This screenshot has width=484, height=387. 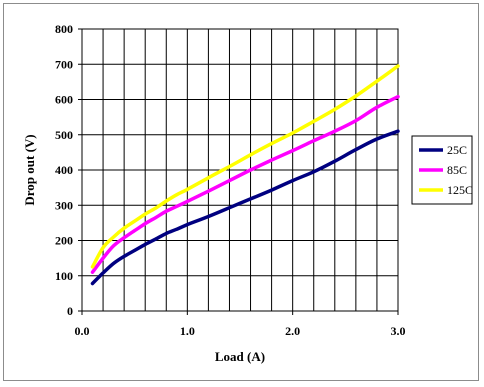 I want to click on legend-label-25c: 25C, so click(x=457, y=150).